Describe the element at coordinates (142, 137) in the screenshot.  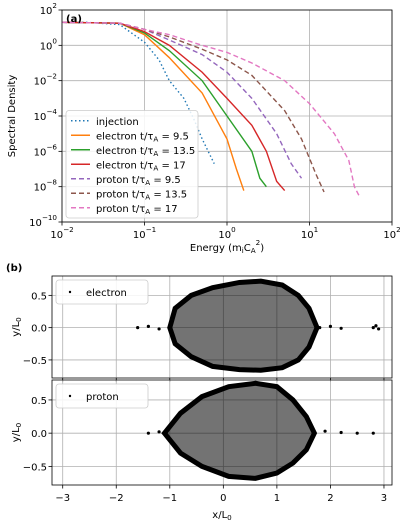
I see `legend-label: electron t/τA = 9.5` at that location.